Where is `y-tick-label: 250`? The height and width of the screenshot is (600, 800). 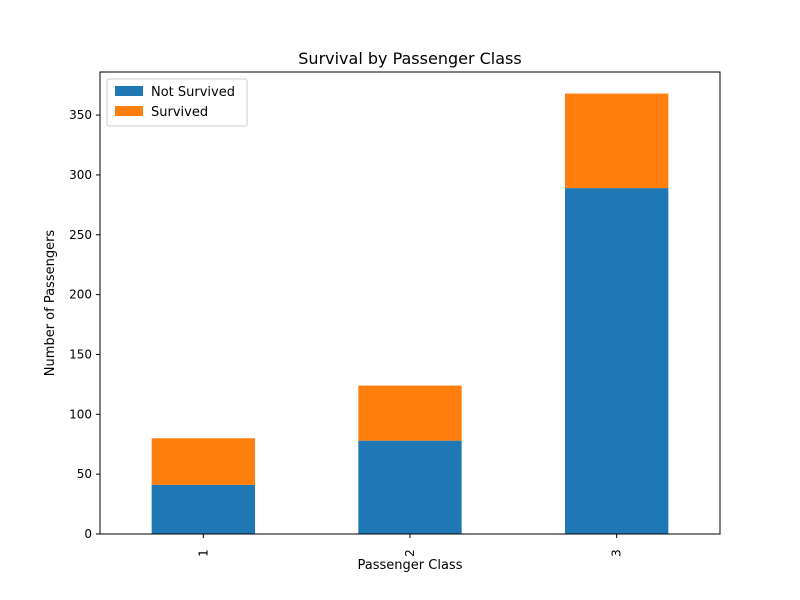
y-tick-label: 250 is located at coordinates (80, 235).